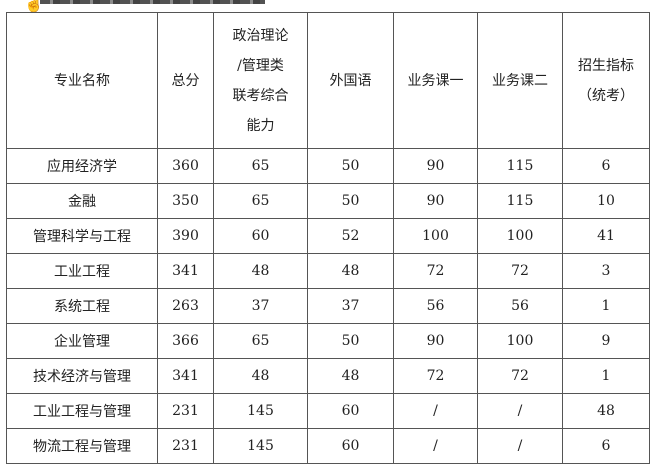 The height and width of the screenshot is (467, 656). What do you see at coordinates (82, 376) in the screenshot?
I see `cell-major: 技术经济与管理` at bounding box center [82, 376].